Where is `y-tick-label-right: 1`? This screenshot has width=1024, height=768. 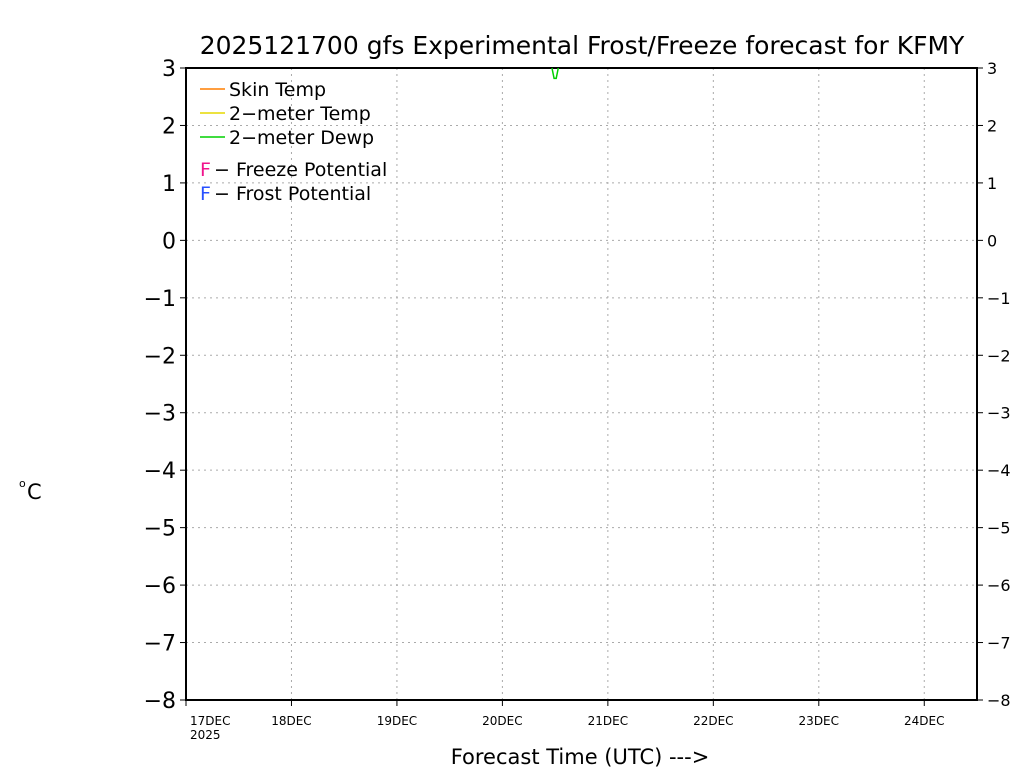 y-tick-label-right: 1 is located at coordinates (992, 183).